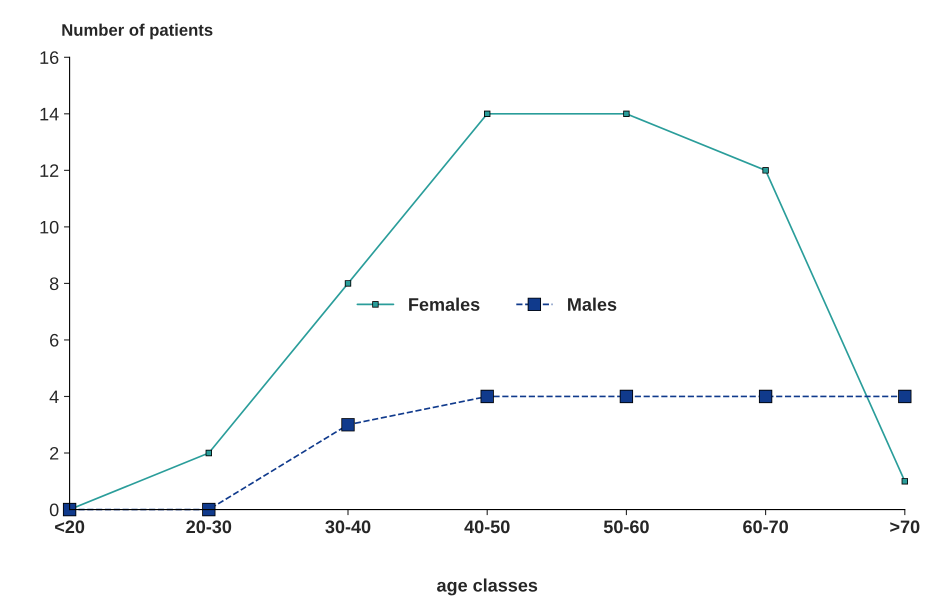 The height and width of the screenshot is (603, 928). Describe the element at coordinates (54, 509) in the screenshot. I see `y-tick-label: 0` at that location.